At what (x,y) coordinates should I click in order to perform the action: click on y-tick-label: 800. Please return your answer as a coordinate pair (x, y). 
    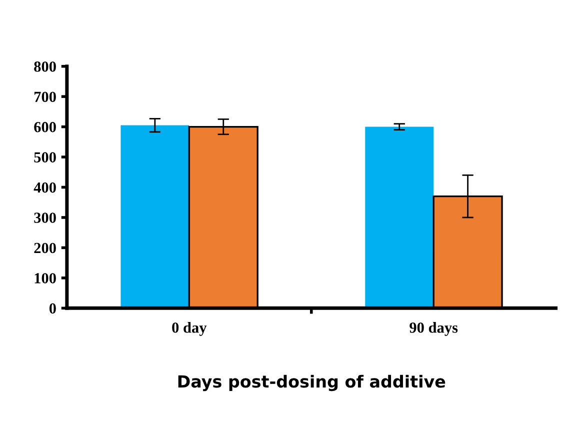
    Looking at the image, I should click on (45, 66).